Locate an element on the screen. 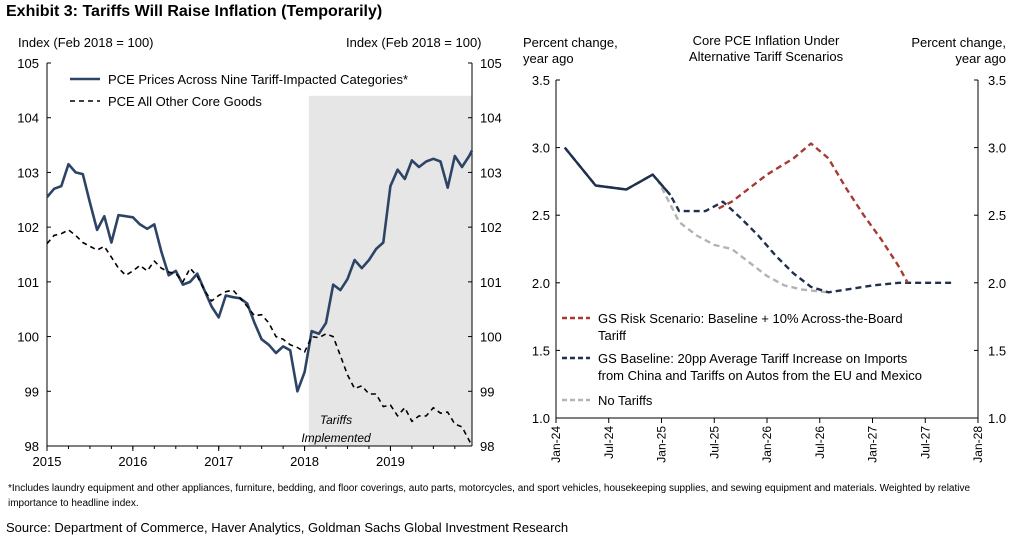 This screenshot has height=549, width=1024. right-chart-title-line2: Alternative Tariff Scenarios is located at coordinates (766, 56).